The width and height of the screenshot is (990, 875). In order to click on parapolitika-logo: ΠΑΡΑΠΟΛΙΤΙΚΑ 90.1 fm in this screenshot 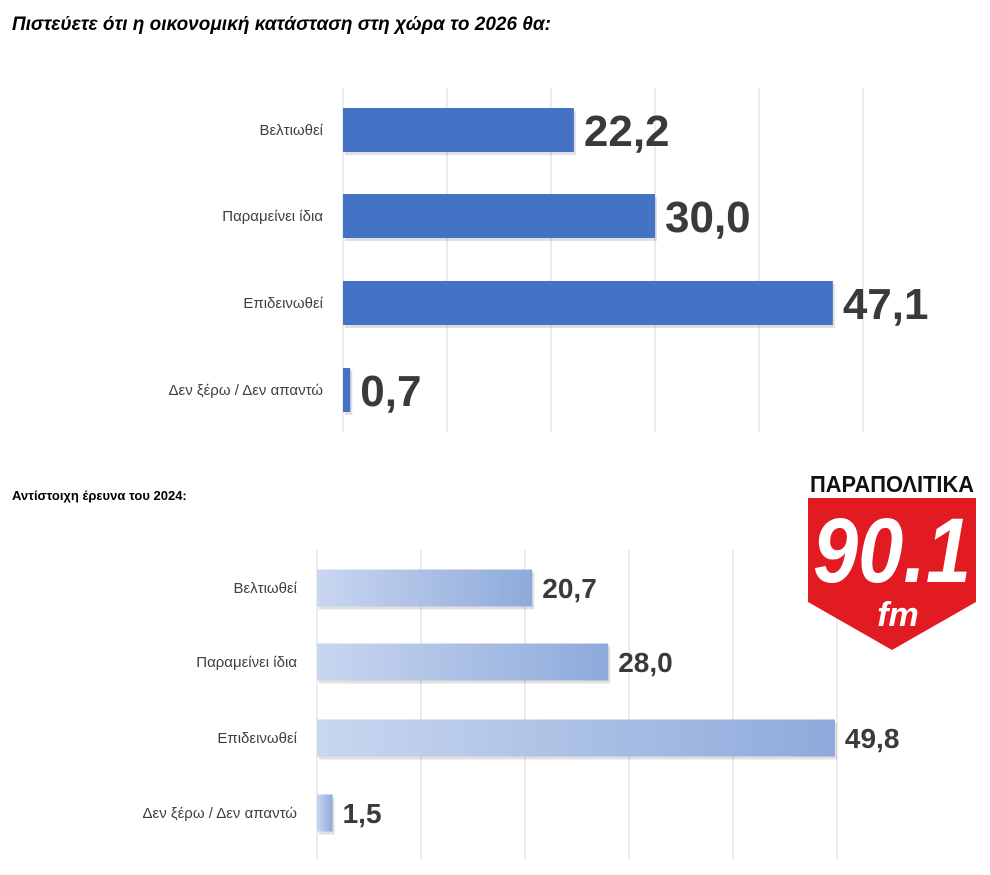, I will do `click(892, 560)`.